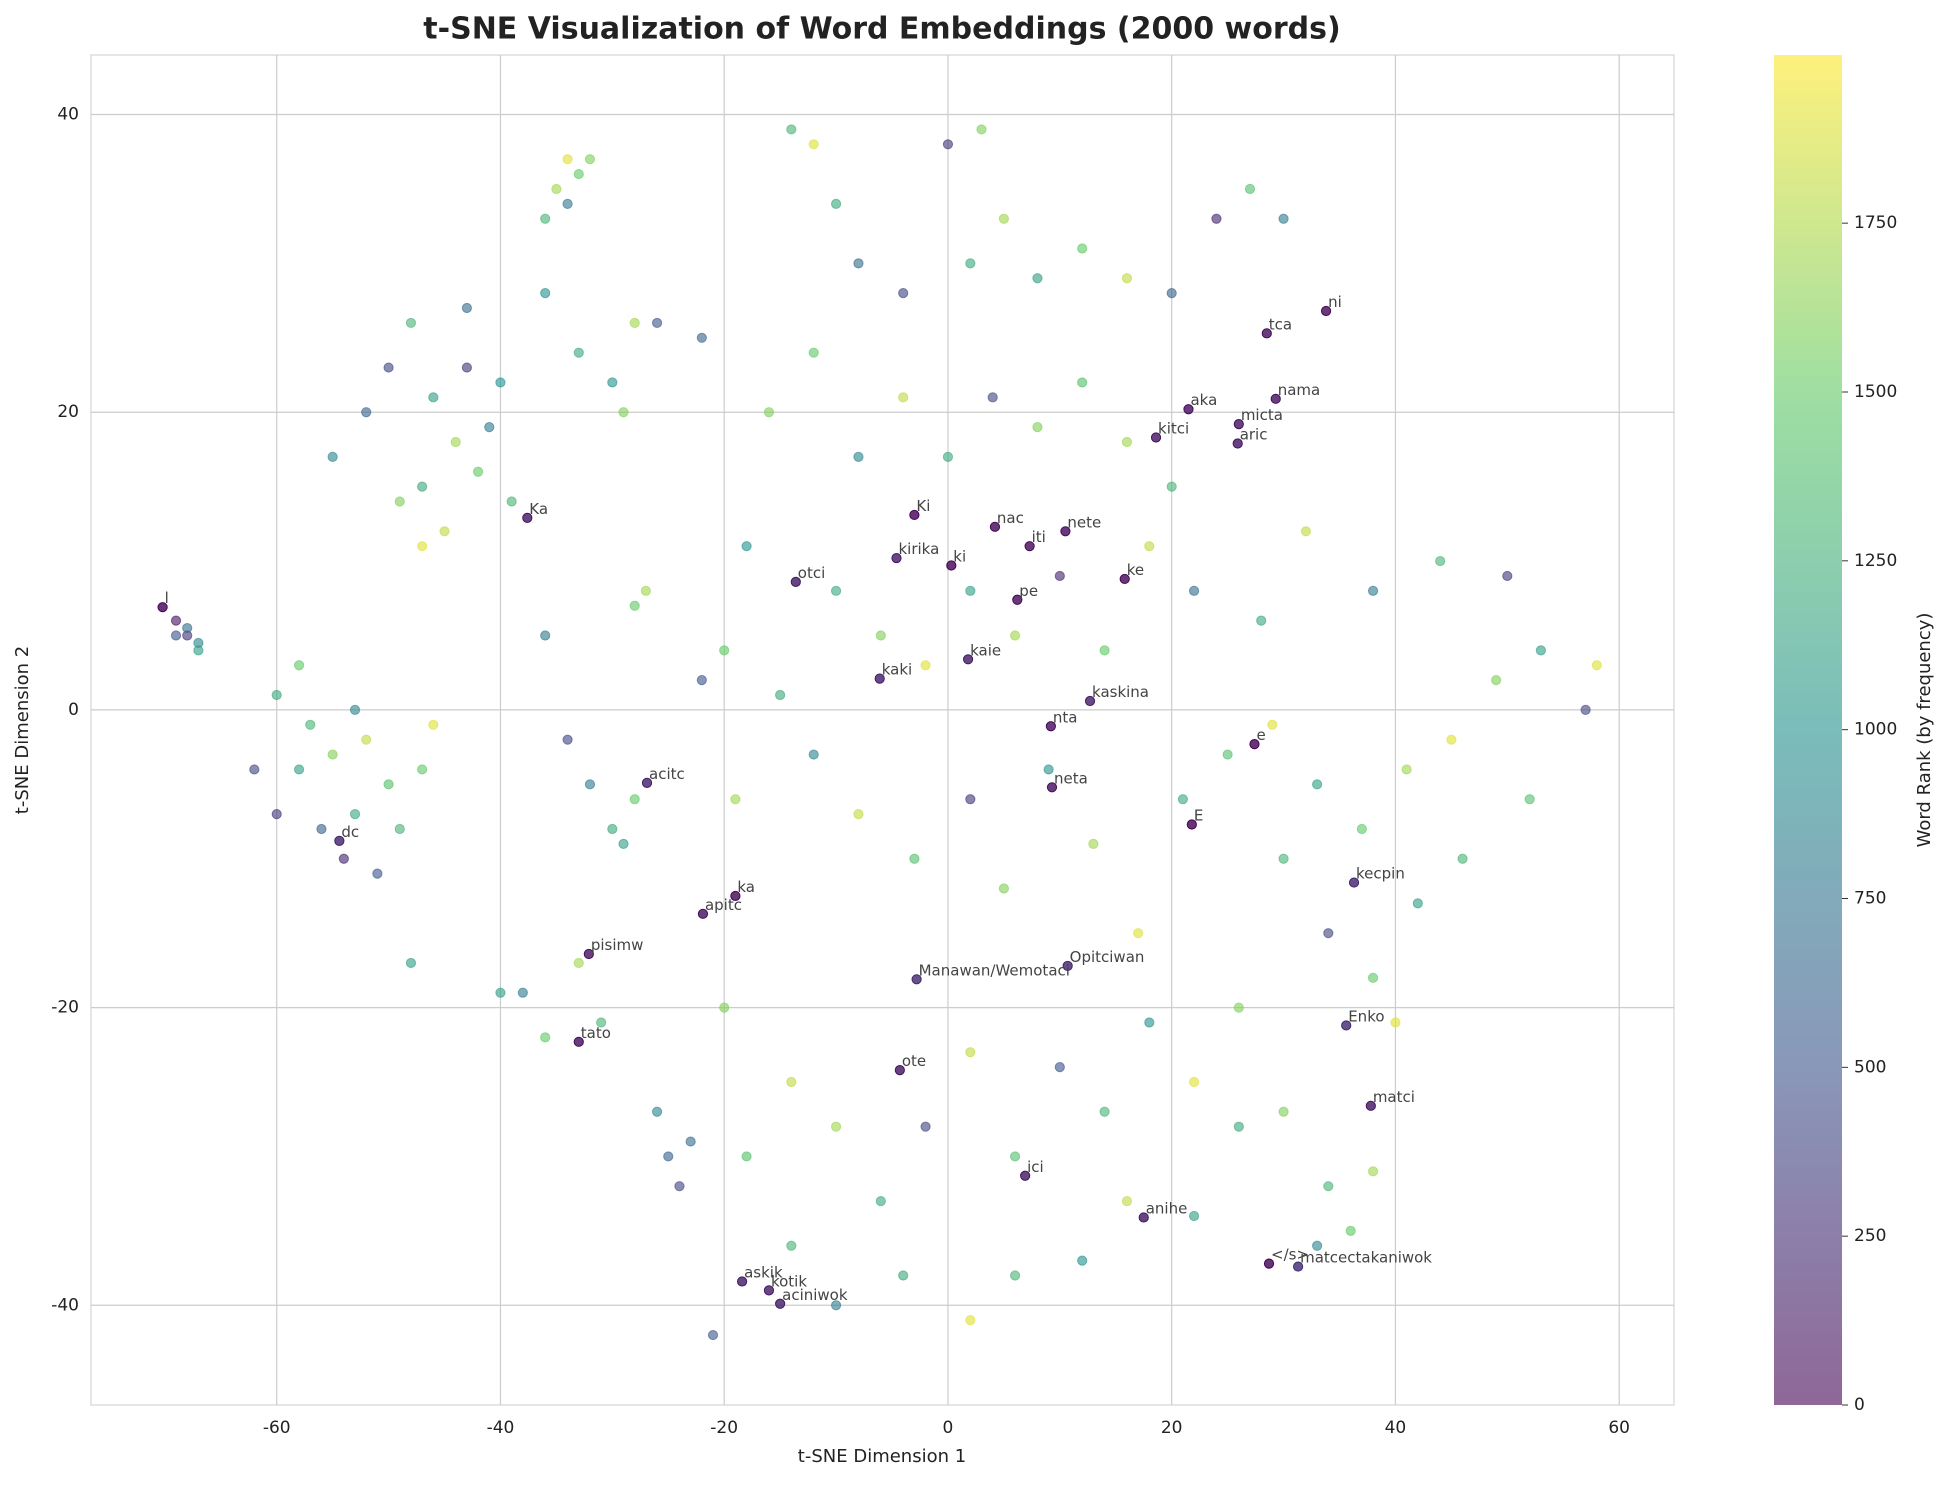 The image size is (1951, 1489). I want to click on word-label: kitci, so click(1173, 429).